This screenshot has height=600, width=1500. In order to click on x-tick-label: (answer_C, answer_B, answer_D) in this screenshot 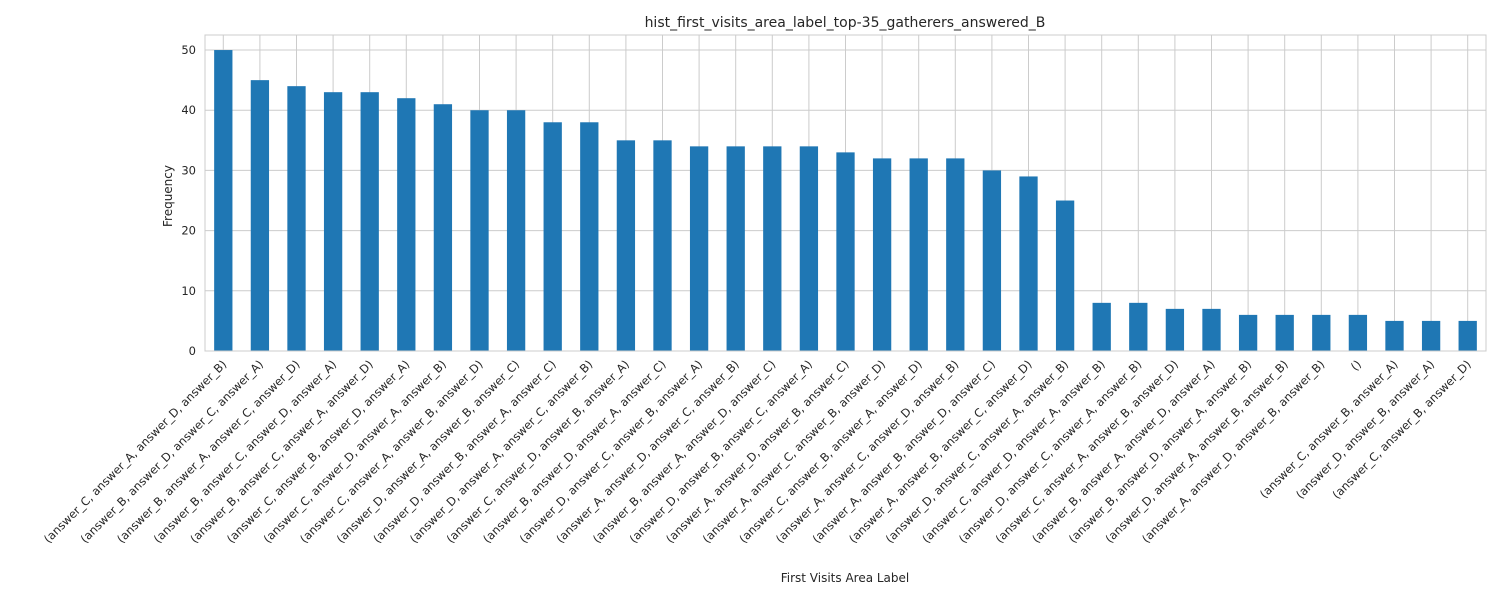, I will do `click(1401, 429)`.